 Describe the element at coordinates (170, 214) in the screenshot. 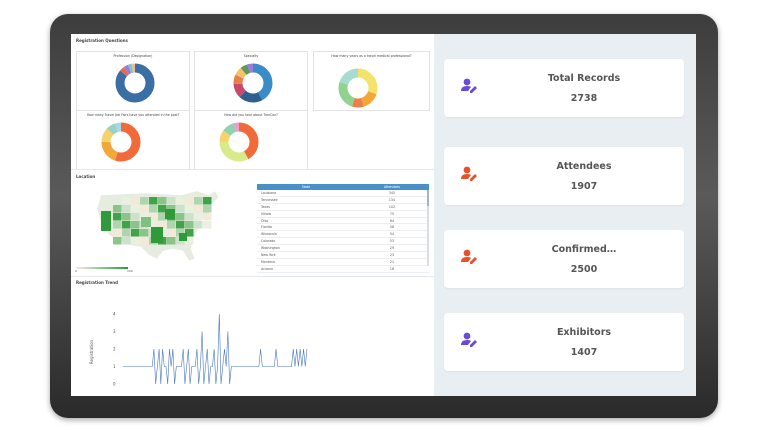

I see `map-state-highlight` at that location.